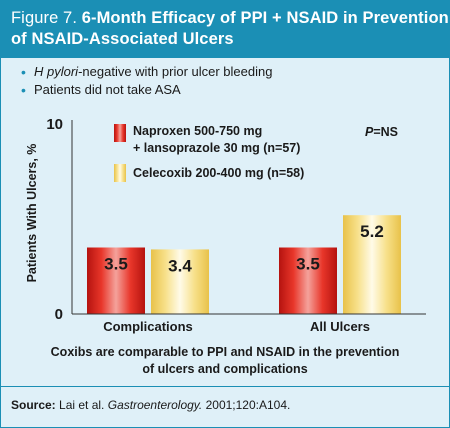 This screenshot has width=450, height=428. Describe the element at coordinates (385, 132) in the screenshot. I see `p-value-text: =NS` at that location.